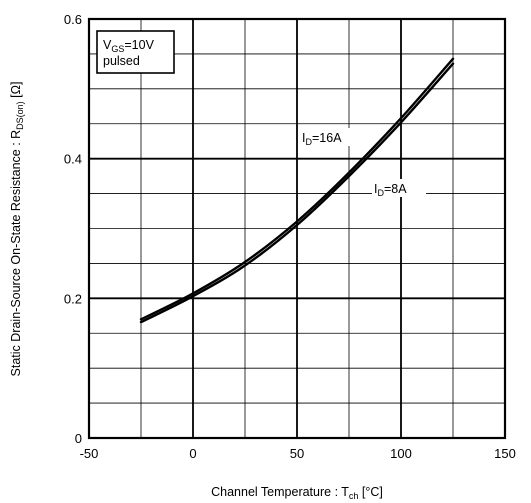 The height and width of the screenshot is (503, 531). I want to click on x-axis-title: Channel Temperature : Tch [°C], so click(297, 493).